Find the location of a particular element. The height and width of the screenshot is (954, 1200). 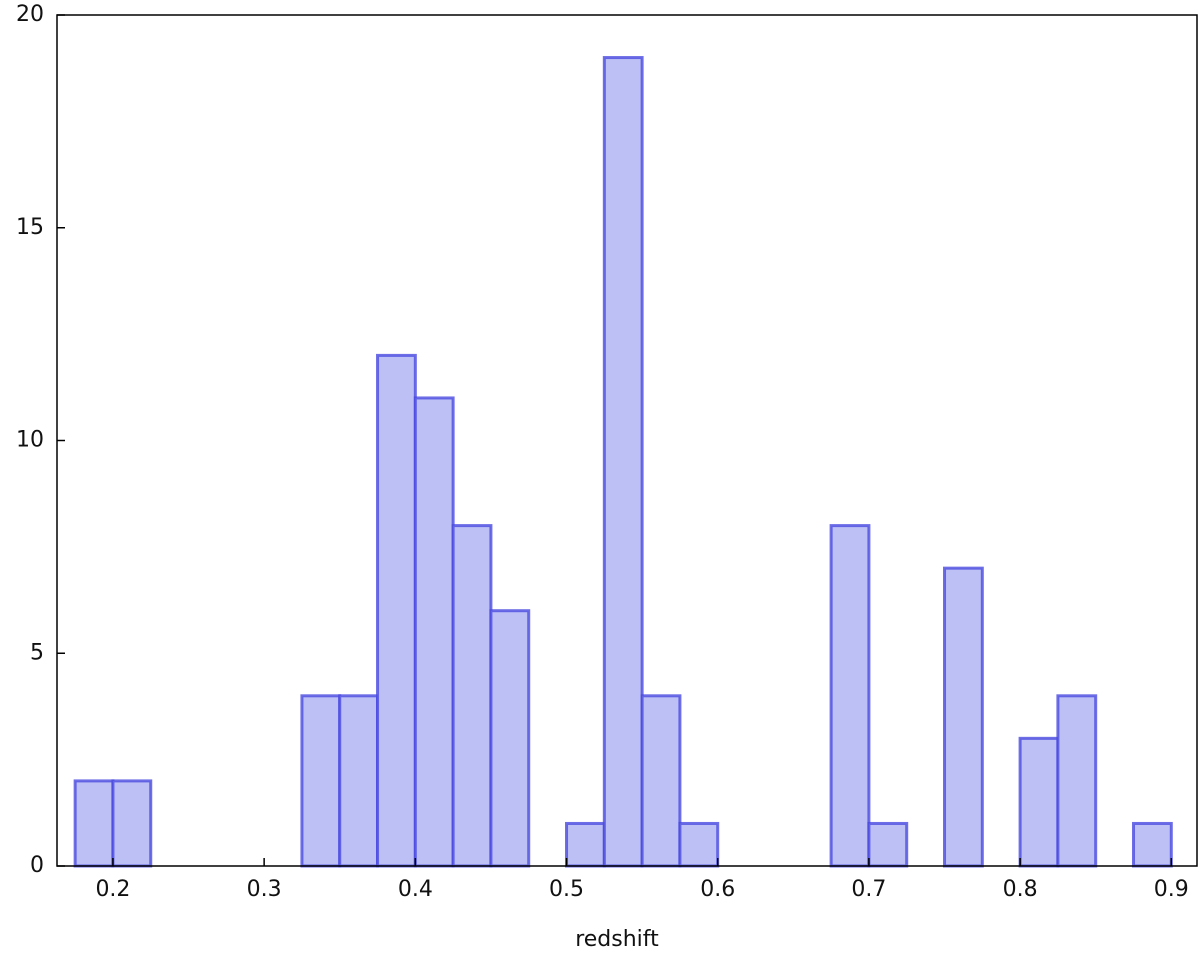

y-tick-label: 0 is located at coordinates (37, 865).